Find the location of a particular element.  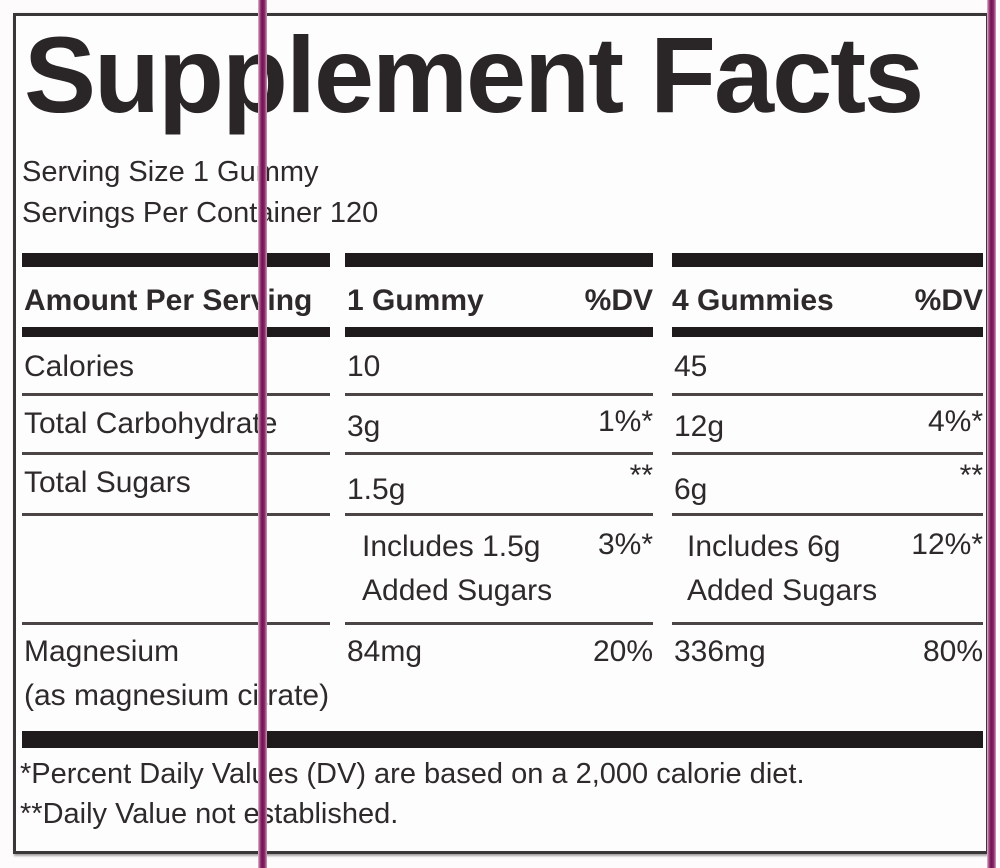

magnesium-dv-1-gummy: 20% is located at coordinates (622, 651).